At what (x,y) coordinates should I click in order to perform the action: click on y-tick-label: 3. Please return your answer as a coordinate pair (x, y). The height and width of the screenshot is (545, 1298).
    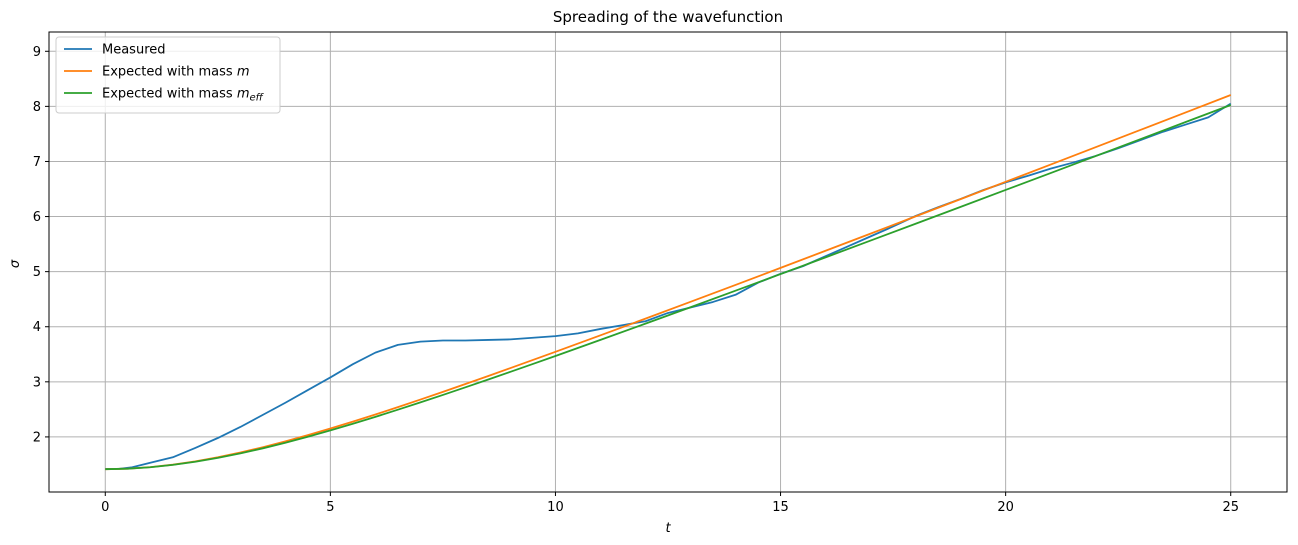
    Looking at the image, I should click on (37, 382).